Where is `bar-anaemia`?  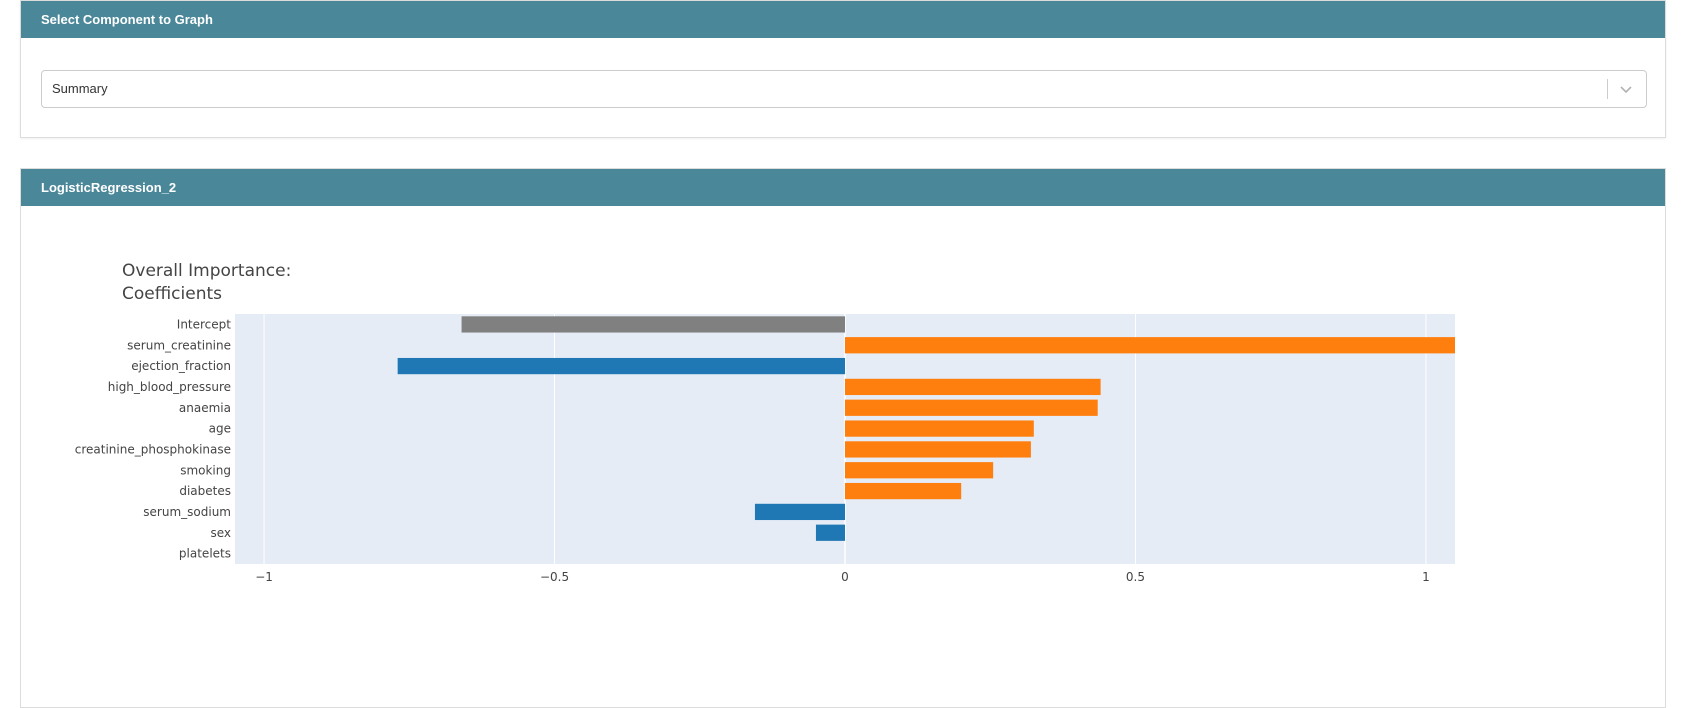 bar-anaemia is located at coordinates (971, 407).